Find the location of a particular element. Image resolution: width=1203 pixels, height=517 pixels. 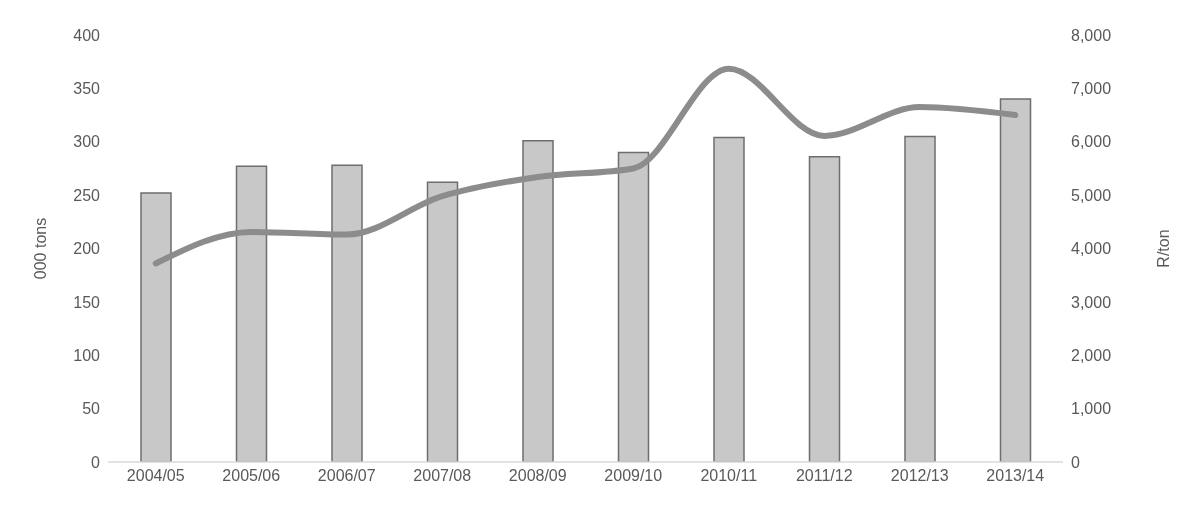

y2-tick-label: 8,000 is located at coordinates (1091, 35).